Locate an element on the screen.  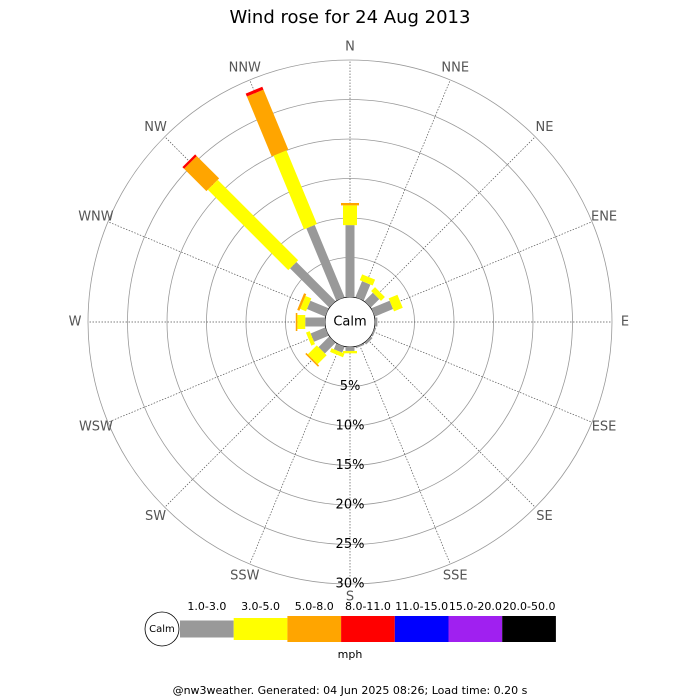
legend-label: 1.0-3.0 is located at coordinates (206, 606).